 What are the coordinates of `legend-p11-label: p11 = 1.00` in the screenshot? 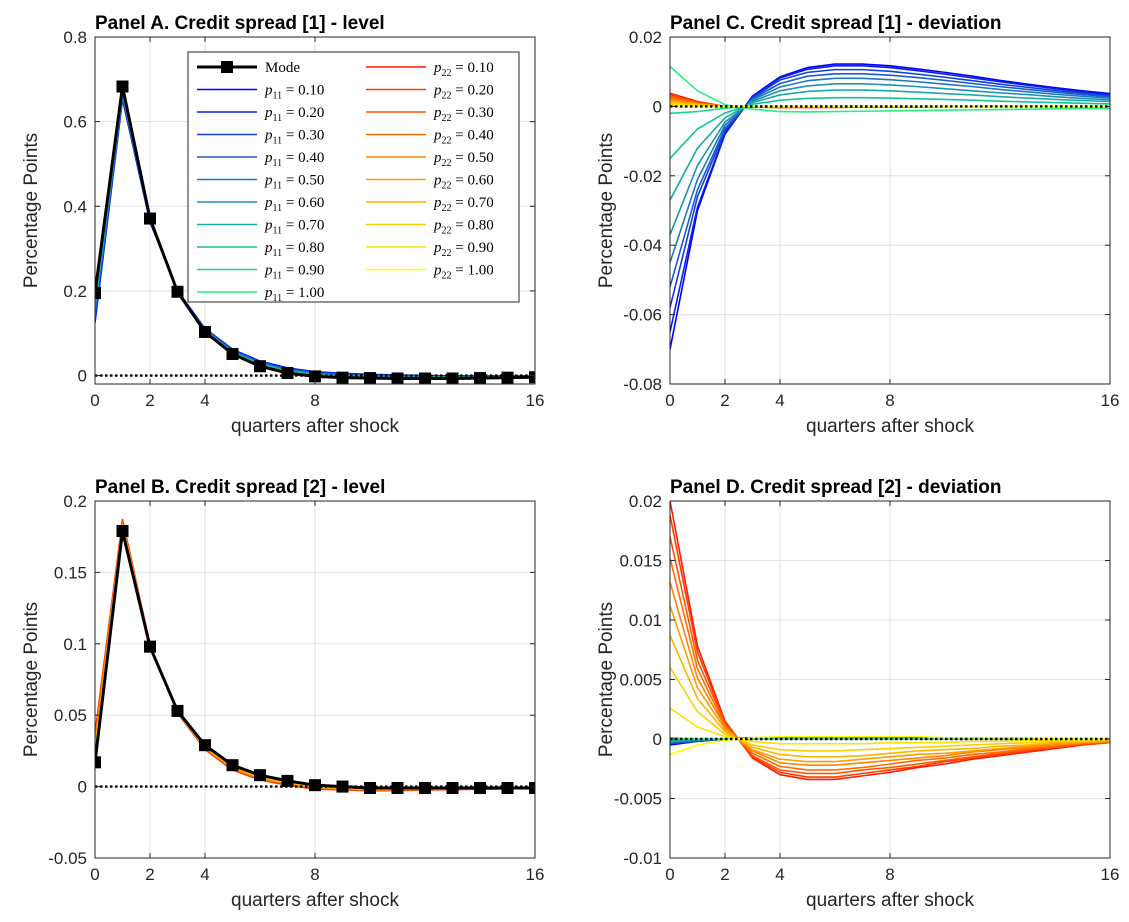 It's located at (294, 294).